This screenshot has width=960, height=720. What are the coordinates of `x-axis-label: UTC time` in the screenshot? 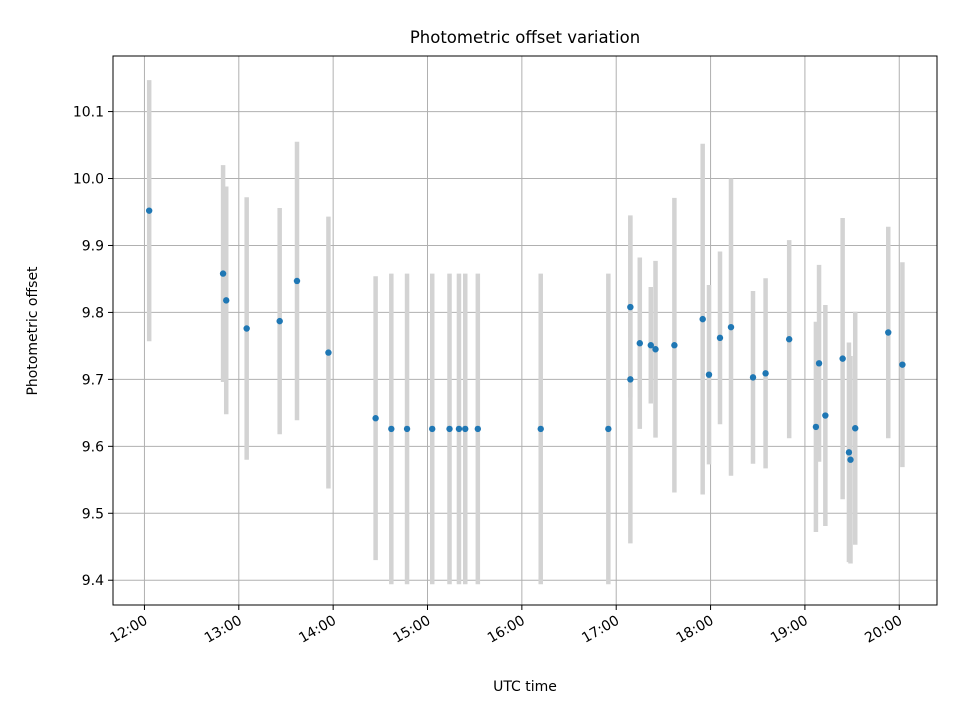 It's located at (525, 687).